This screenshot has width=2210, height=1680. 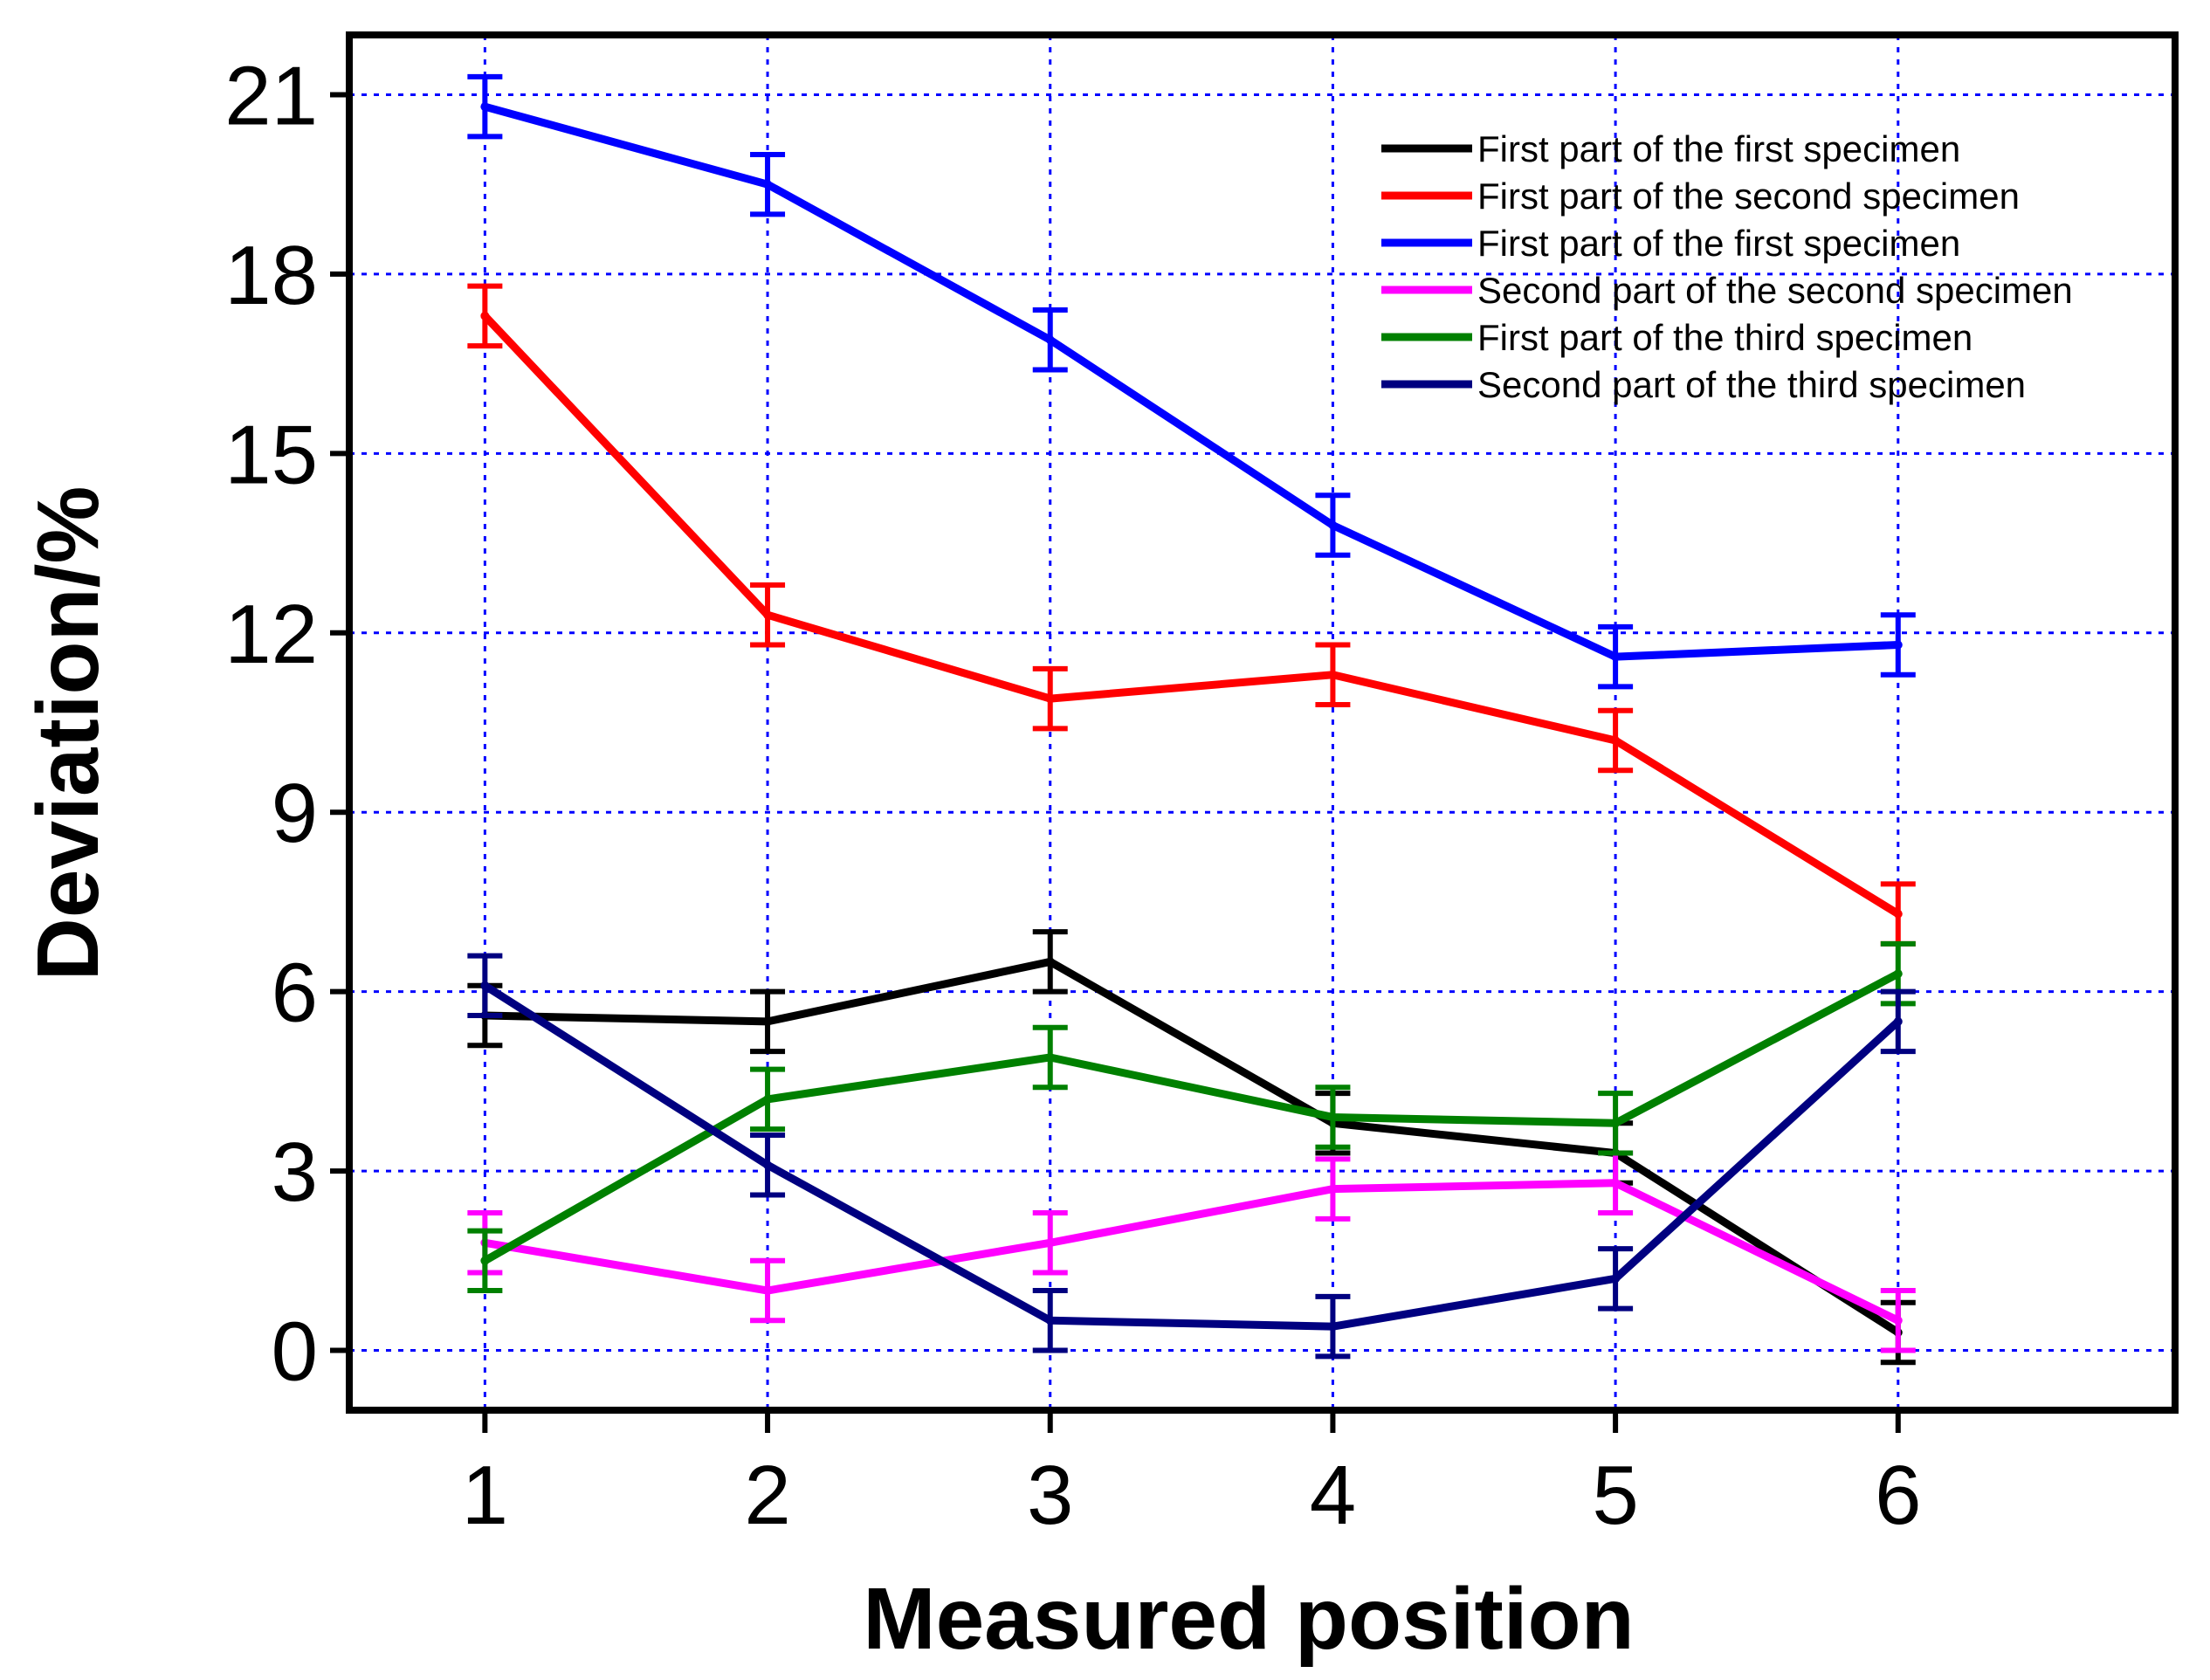 I want to click on x-tick-label: 1, so click(x=485, y=1495).